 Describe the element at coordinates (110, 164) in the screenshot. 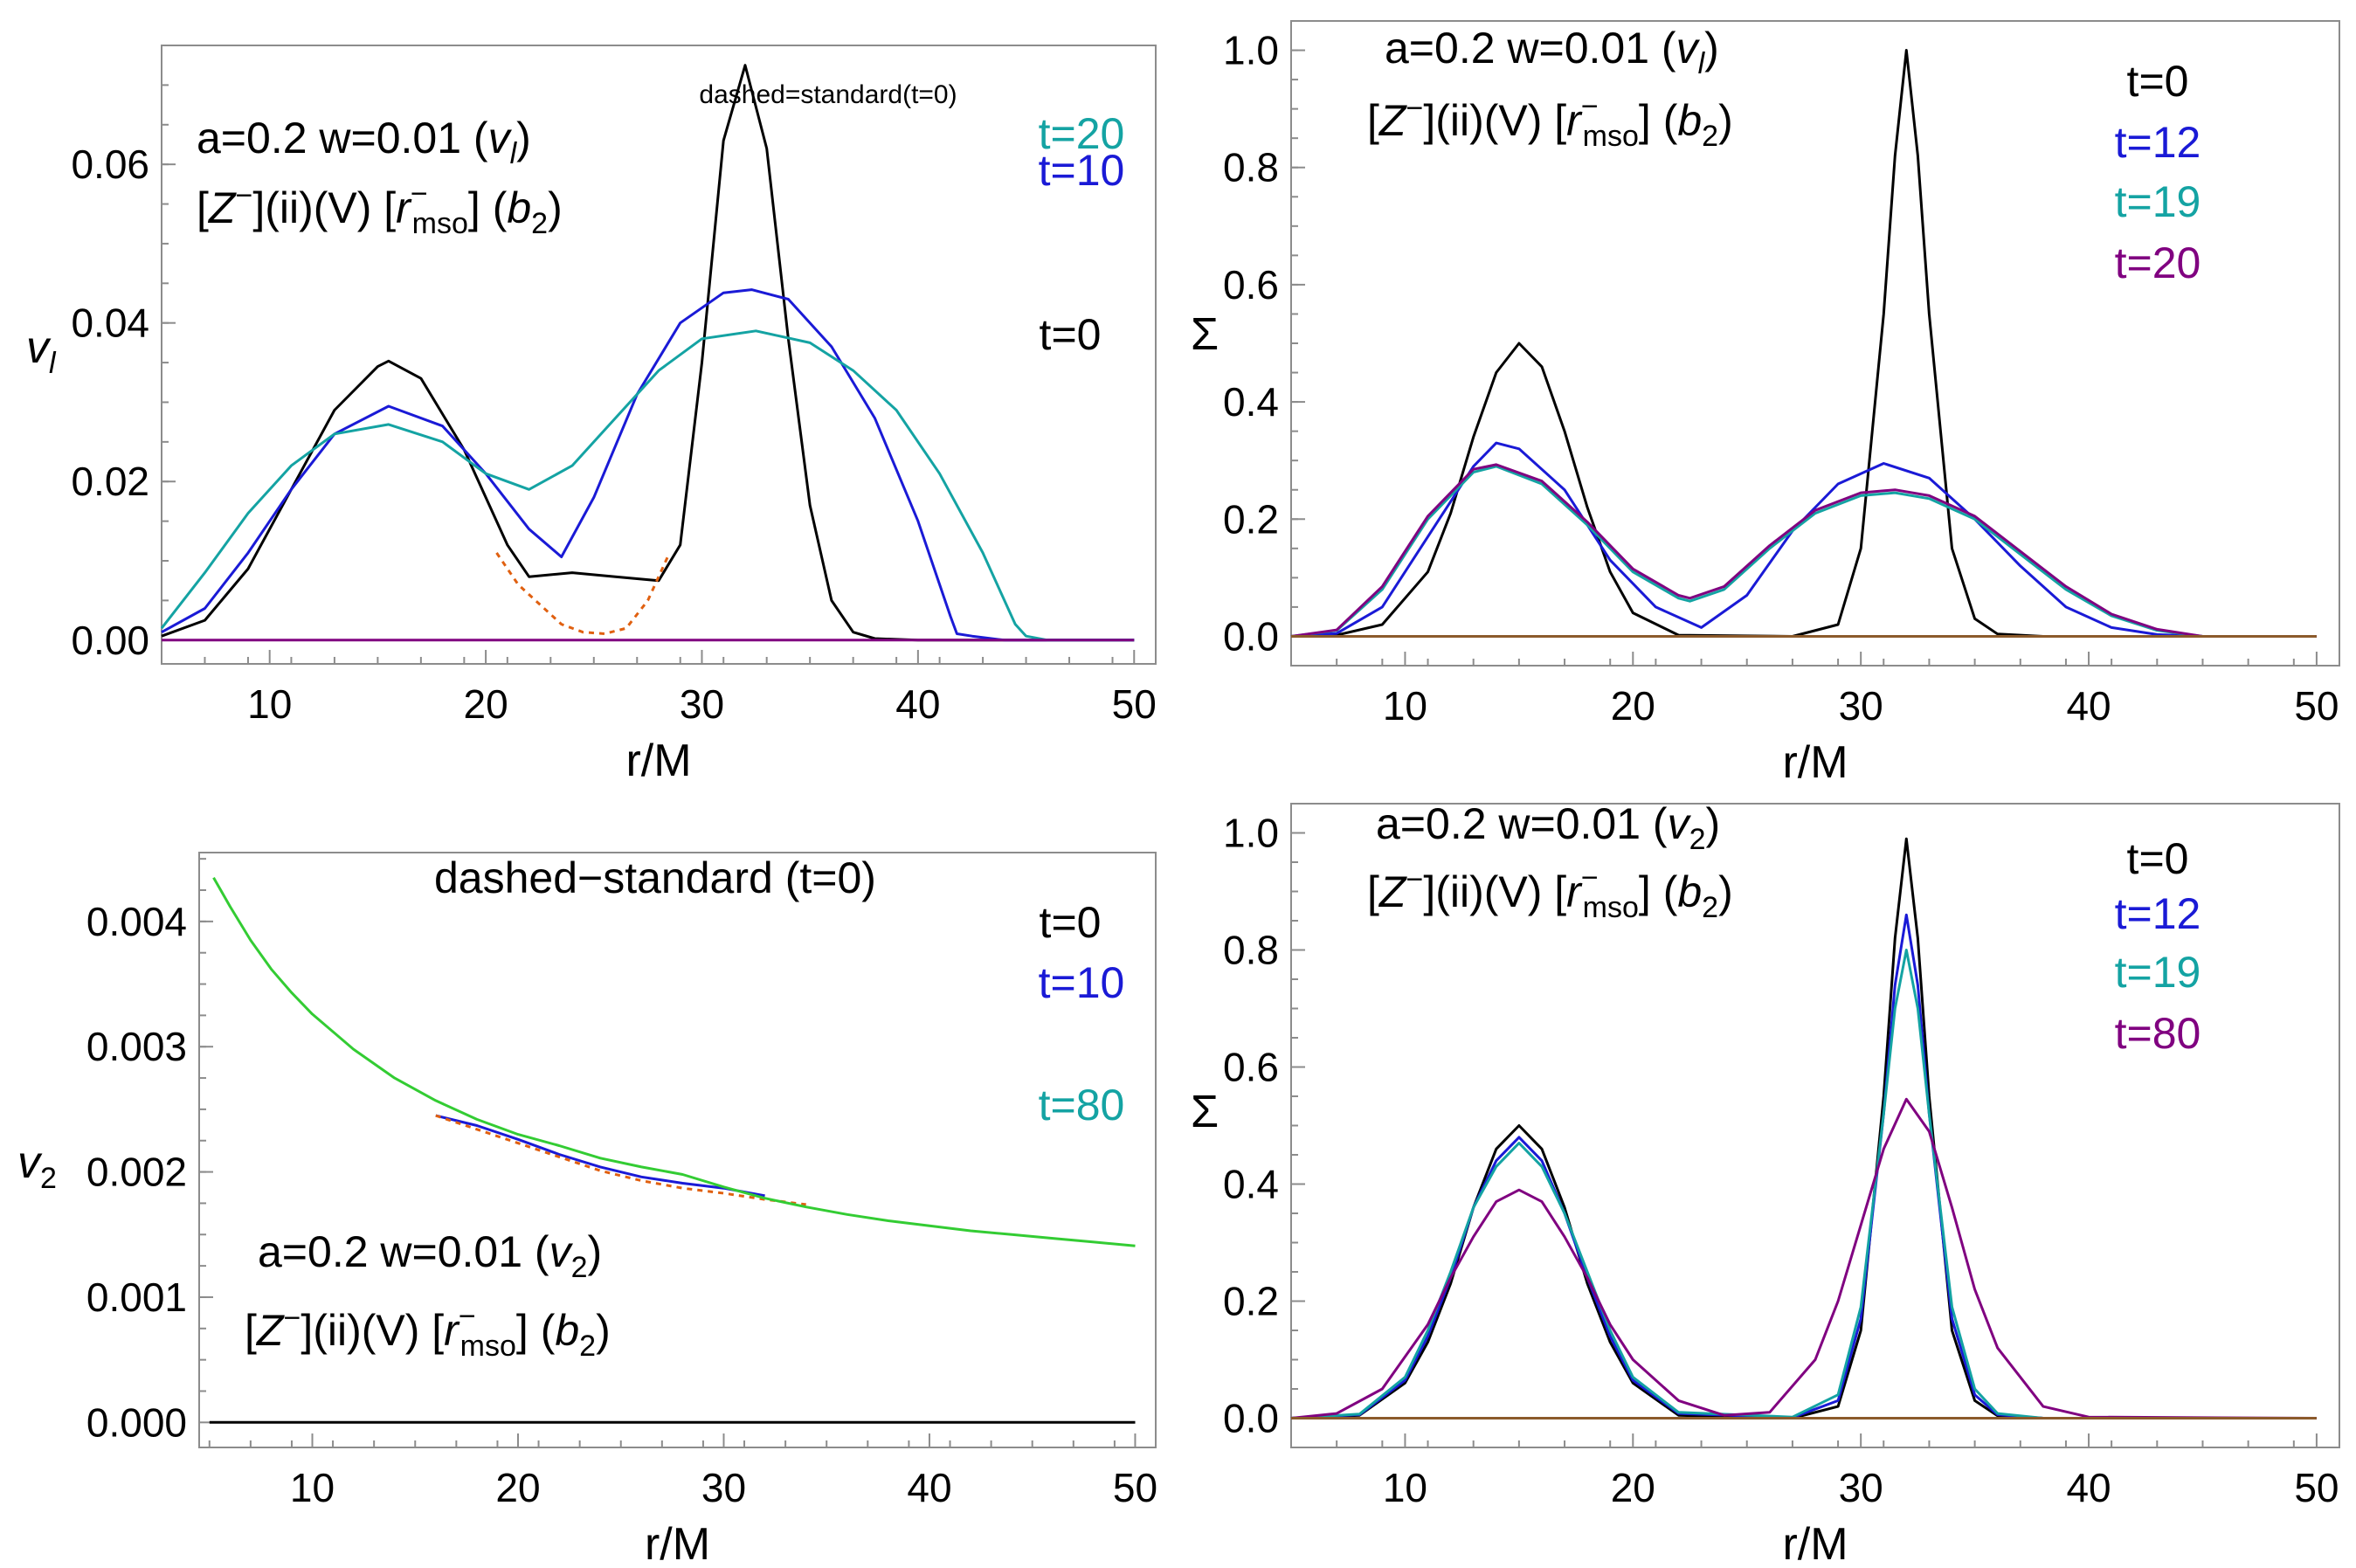

I see `y-tick-label: 0.06` at that location.